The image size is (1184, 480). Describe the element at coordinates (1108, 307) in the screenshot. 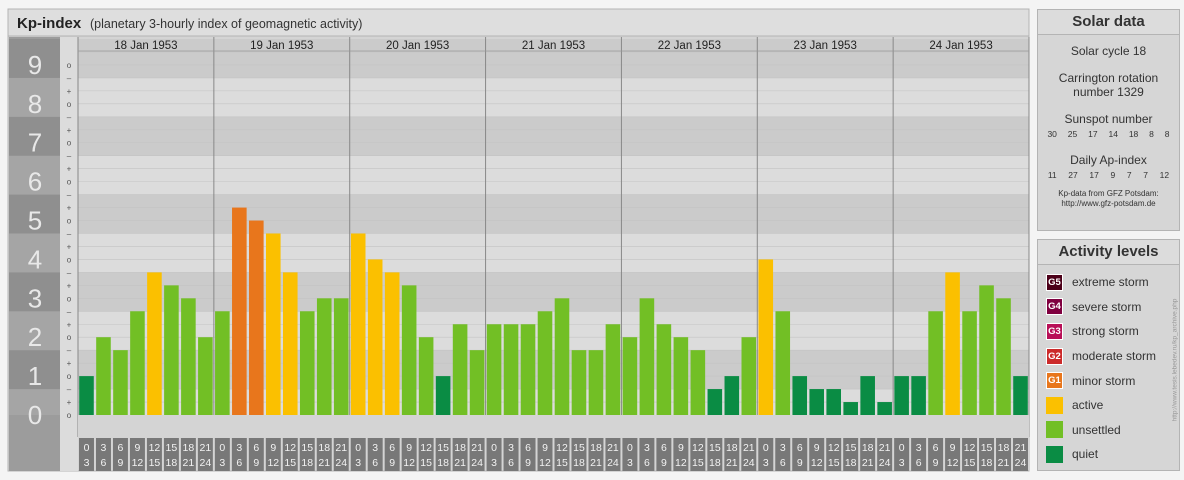

I see `activity-level-severe-storm: G4 severe storm` at that location.